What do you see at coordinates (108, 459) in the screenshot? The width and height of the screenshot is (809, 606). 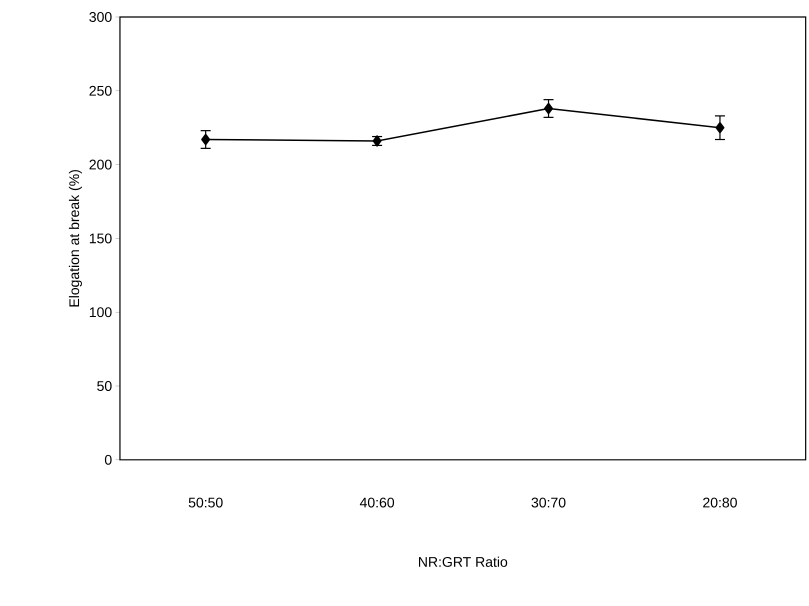 I see `y-tick-label: 0` at bounding box center [108, 459].